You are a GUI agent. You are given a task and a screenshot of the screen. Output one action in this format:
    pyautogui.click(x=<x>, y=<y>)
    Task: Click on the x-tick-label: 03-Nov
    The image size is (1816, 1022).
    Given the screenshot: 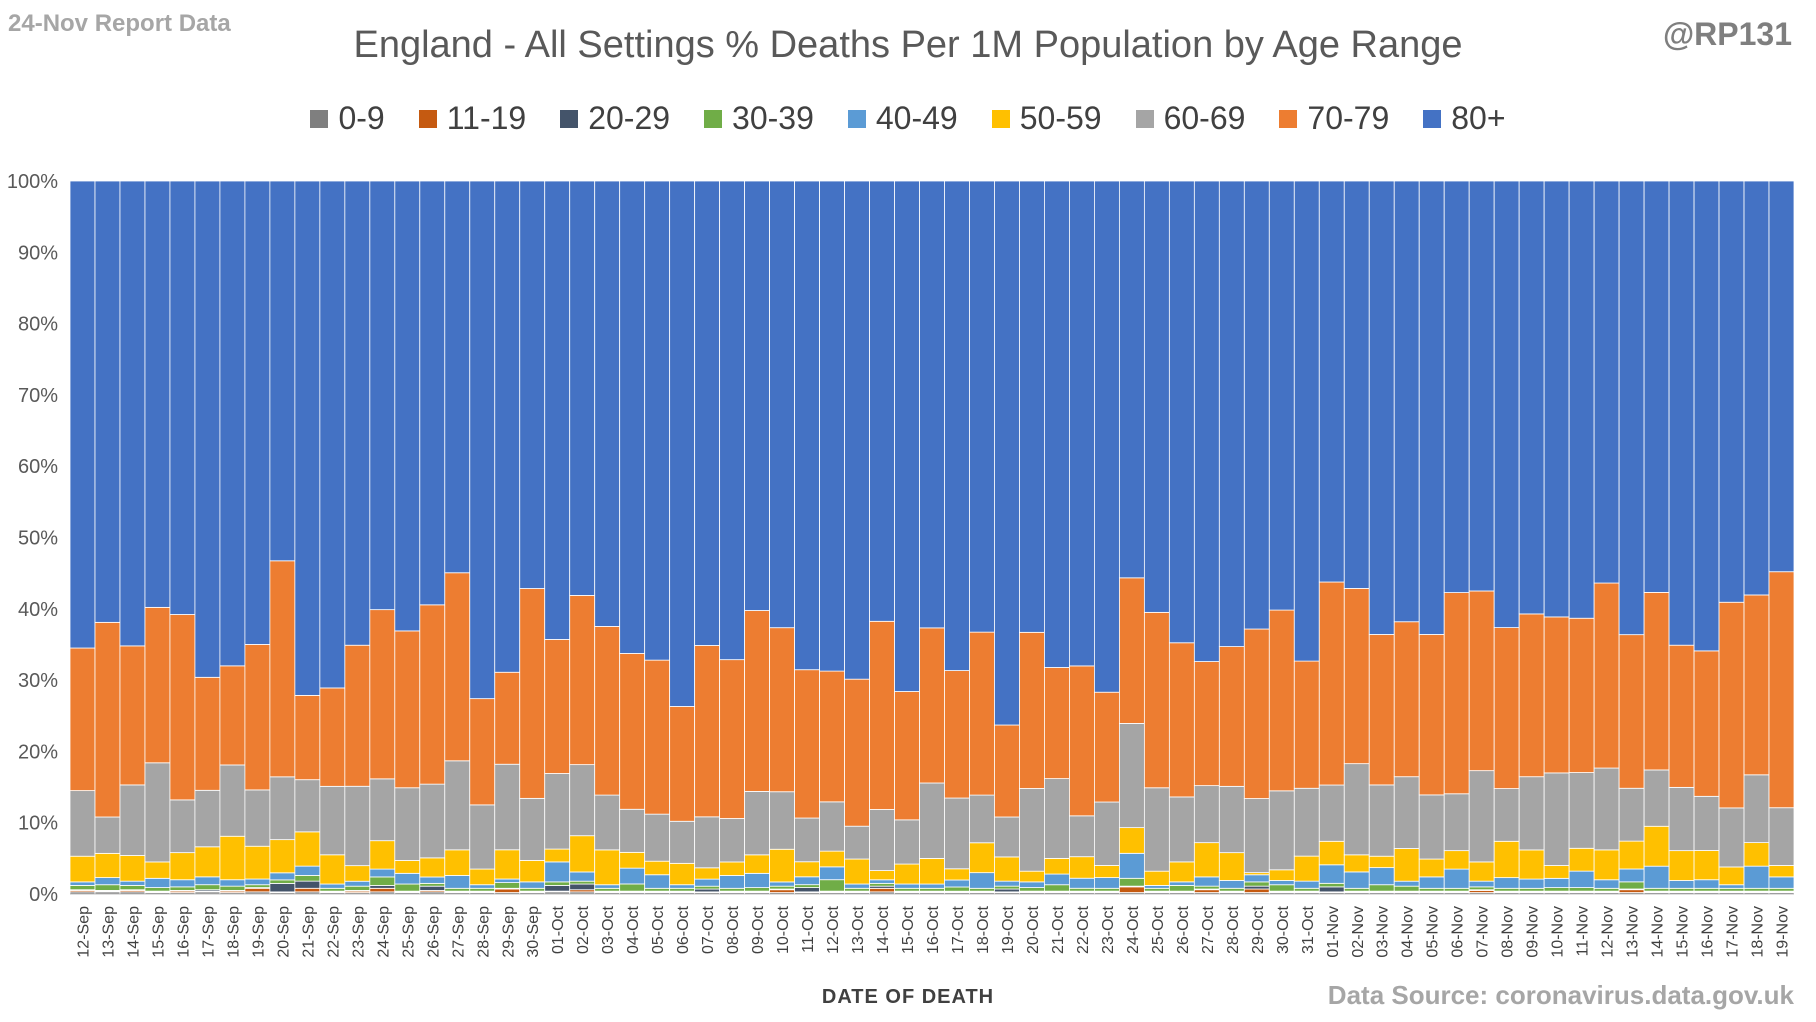 What is the action you would take?
    pyautogui.click(x=1383, y=932)
    